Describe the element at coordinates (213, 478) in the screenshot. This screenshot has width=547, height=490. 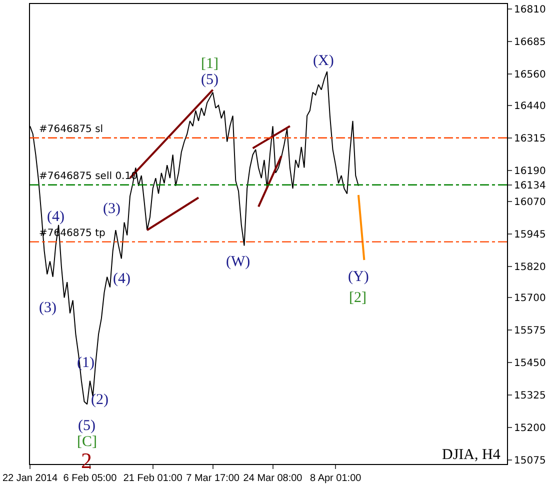
I see `x-tick-label: 7 Mar 17:00` at that location.